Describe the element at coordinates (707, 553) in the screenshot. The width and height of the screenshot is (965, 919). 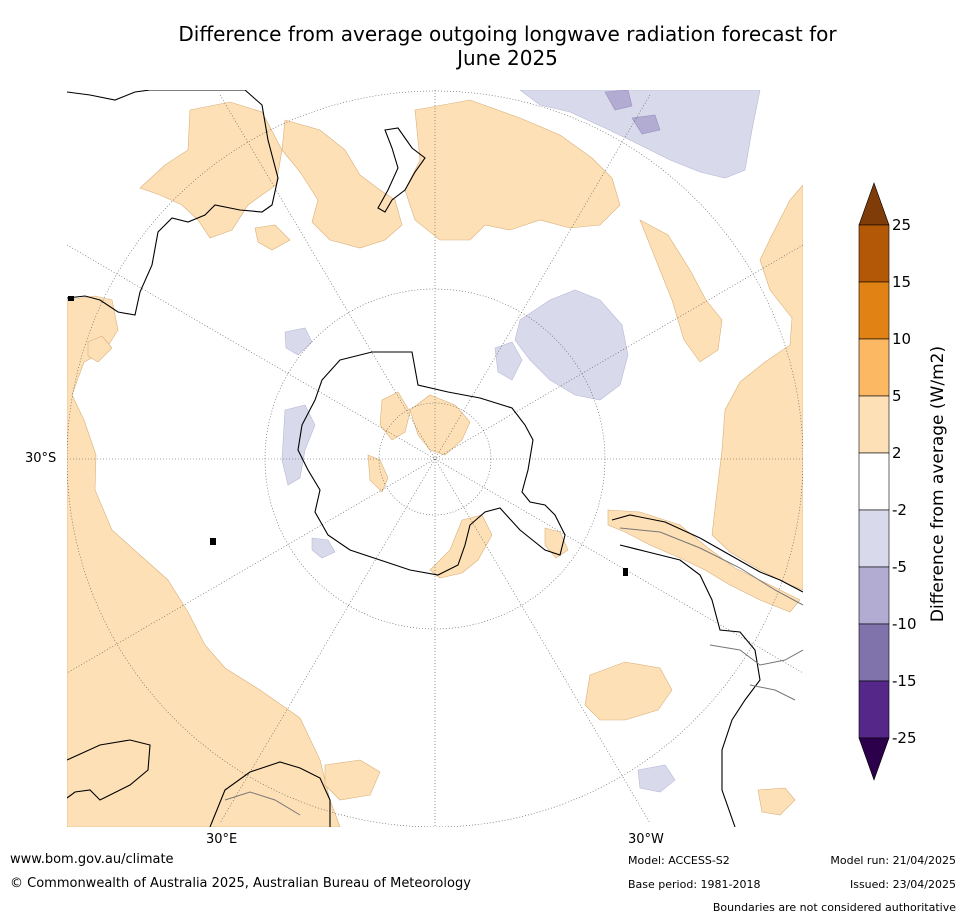
I see `south-america-coastline` at that location.